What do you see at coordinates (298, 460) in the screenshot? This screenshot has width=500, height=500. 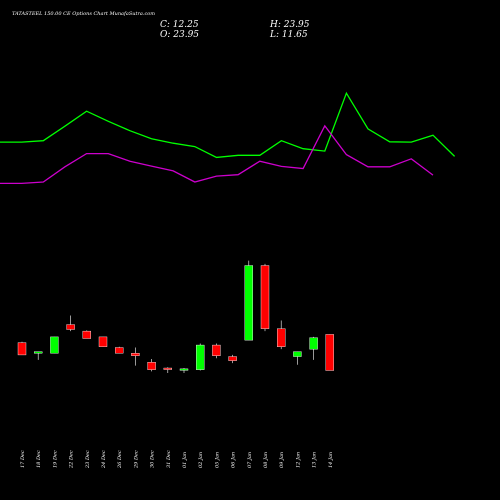 I see `x-tick-label: 12 Jan` at bounding box center [298, 460].